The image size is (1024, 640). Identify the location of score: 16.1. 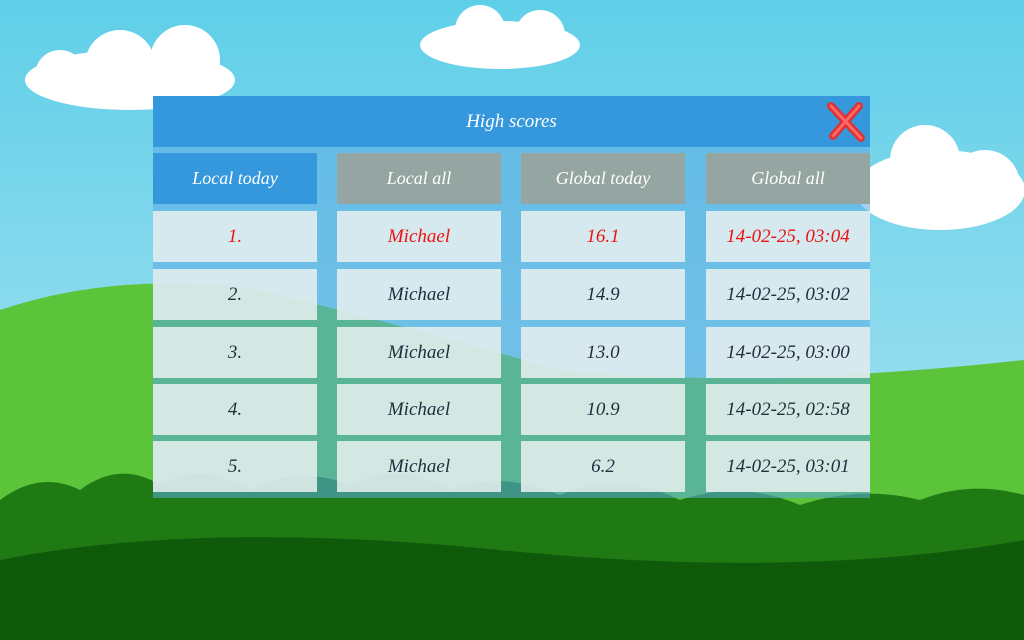
(603, 236).